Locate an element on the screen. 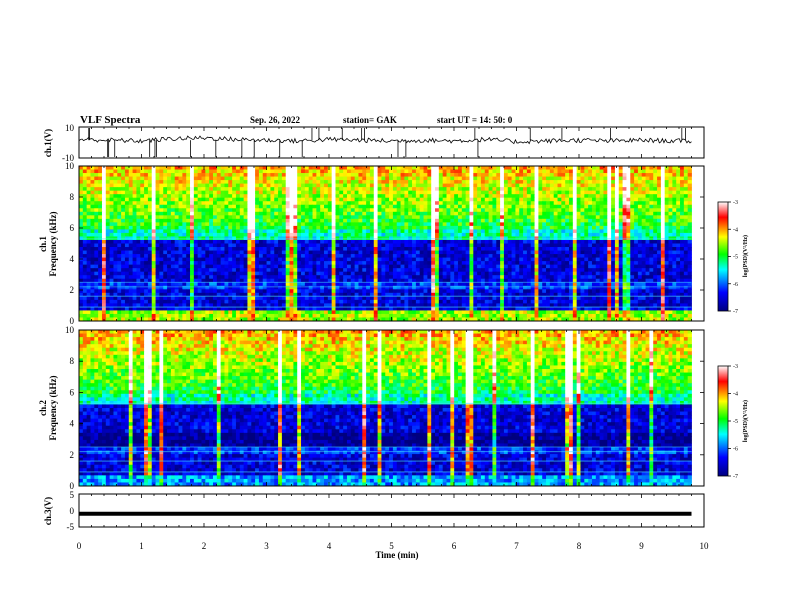  station-label: station= GAK is located at coordinates (370, 120).